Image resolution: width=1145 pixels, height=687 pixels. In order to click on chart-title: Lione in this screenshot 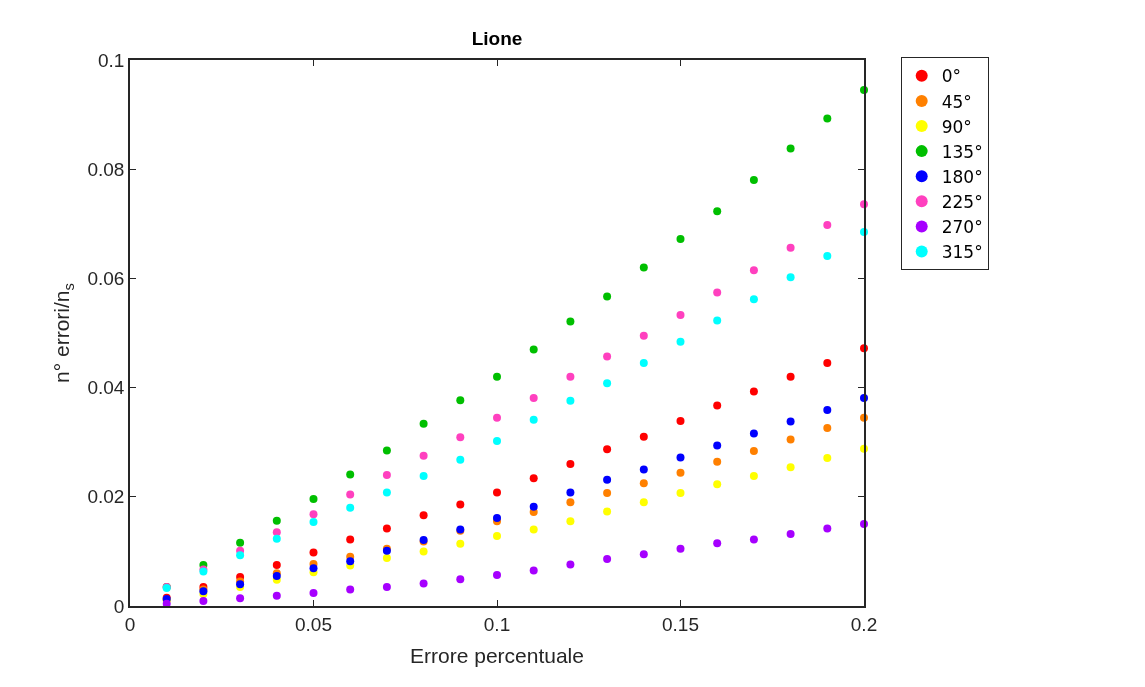, I will do `click(497, 38)`.